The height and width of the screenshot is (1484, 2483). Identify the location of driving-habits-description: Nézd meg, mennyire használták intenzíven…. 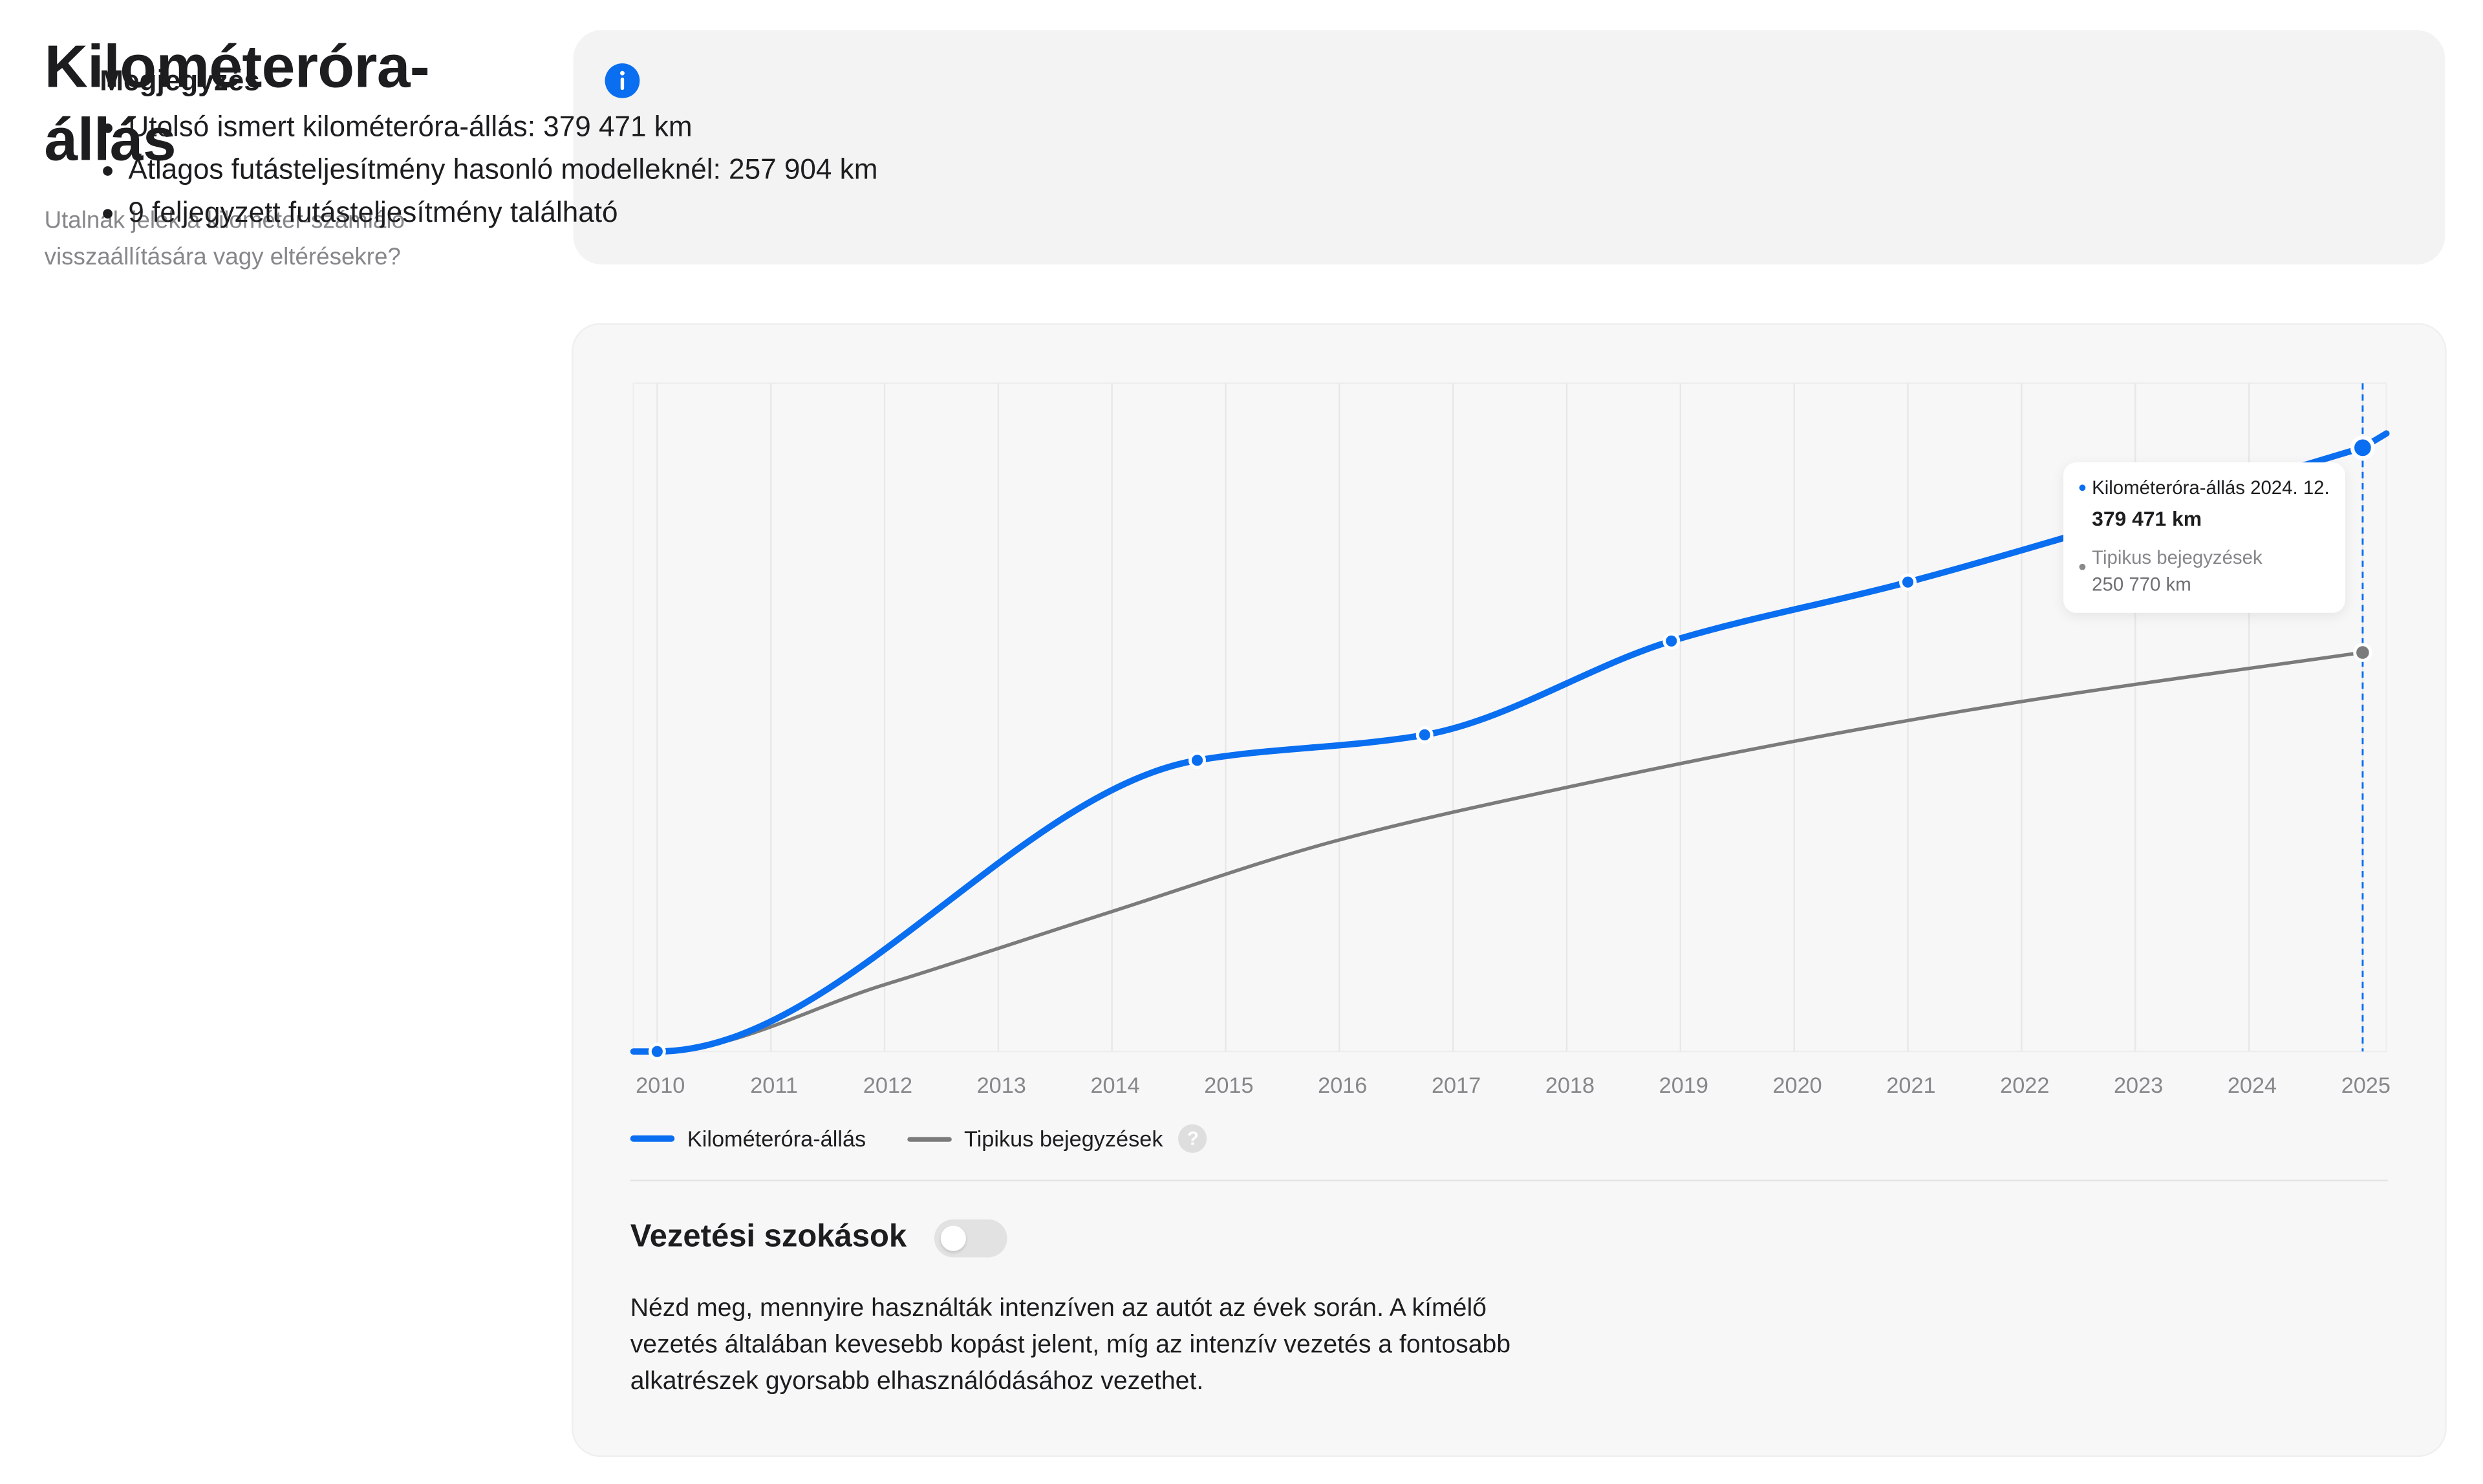
(1070, 1345).